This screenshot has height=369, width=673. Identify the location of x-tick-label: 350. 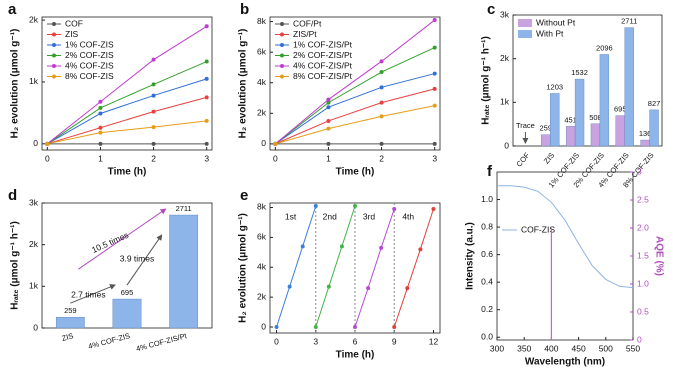
(524, 348).